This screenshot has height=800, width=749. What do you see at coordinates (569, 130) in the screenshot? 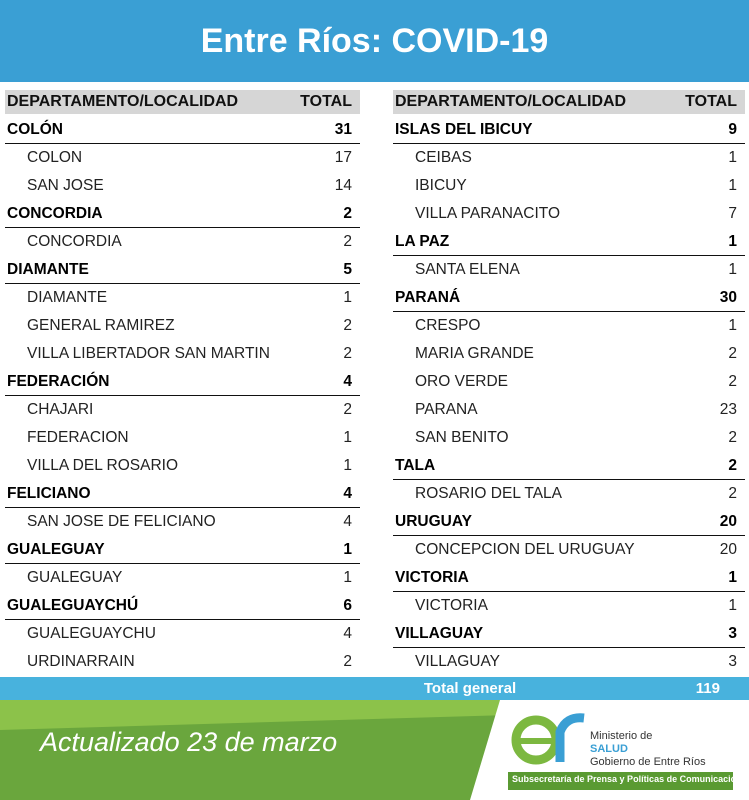
I see `department-row: ISLAS DEL IBICUY 9` at bounding box center [569, 130].